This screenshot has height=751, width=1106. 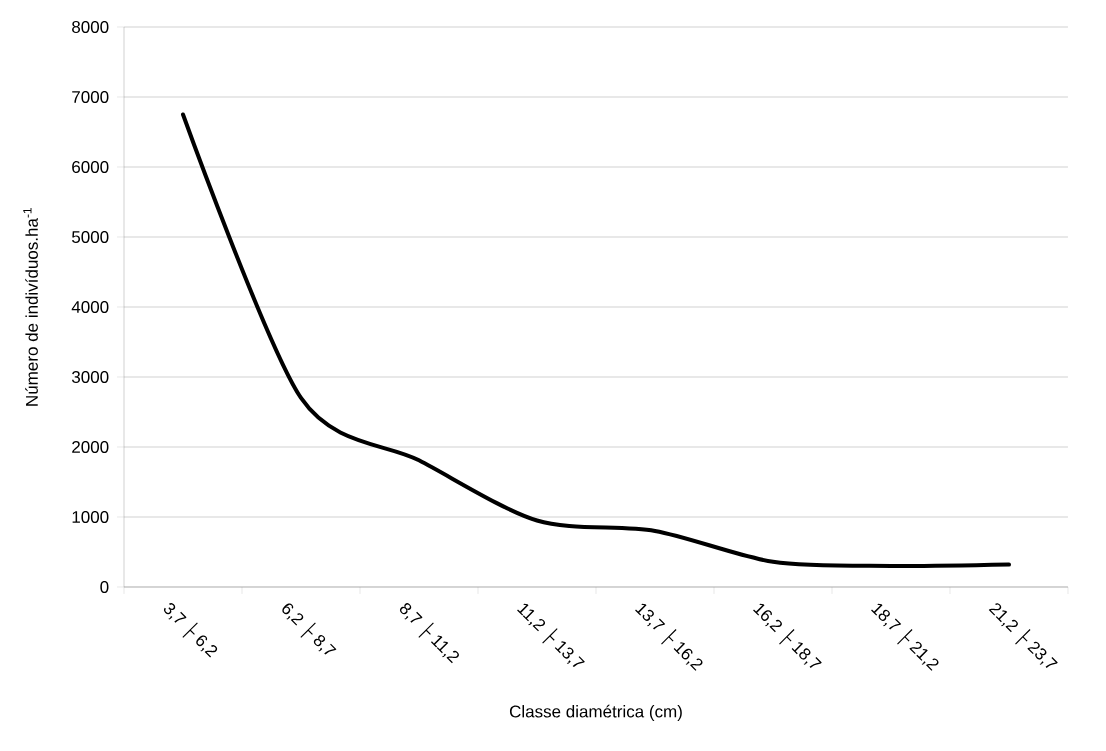 What do you see at coordinates (90, 447) in the screenshot?
I see `y-tick-label: 2000` at bounding box center [90, 447].